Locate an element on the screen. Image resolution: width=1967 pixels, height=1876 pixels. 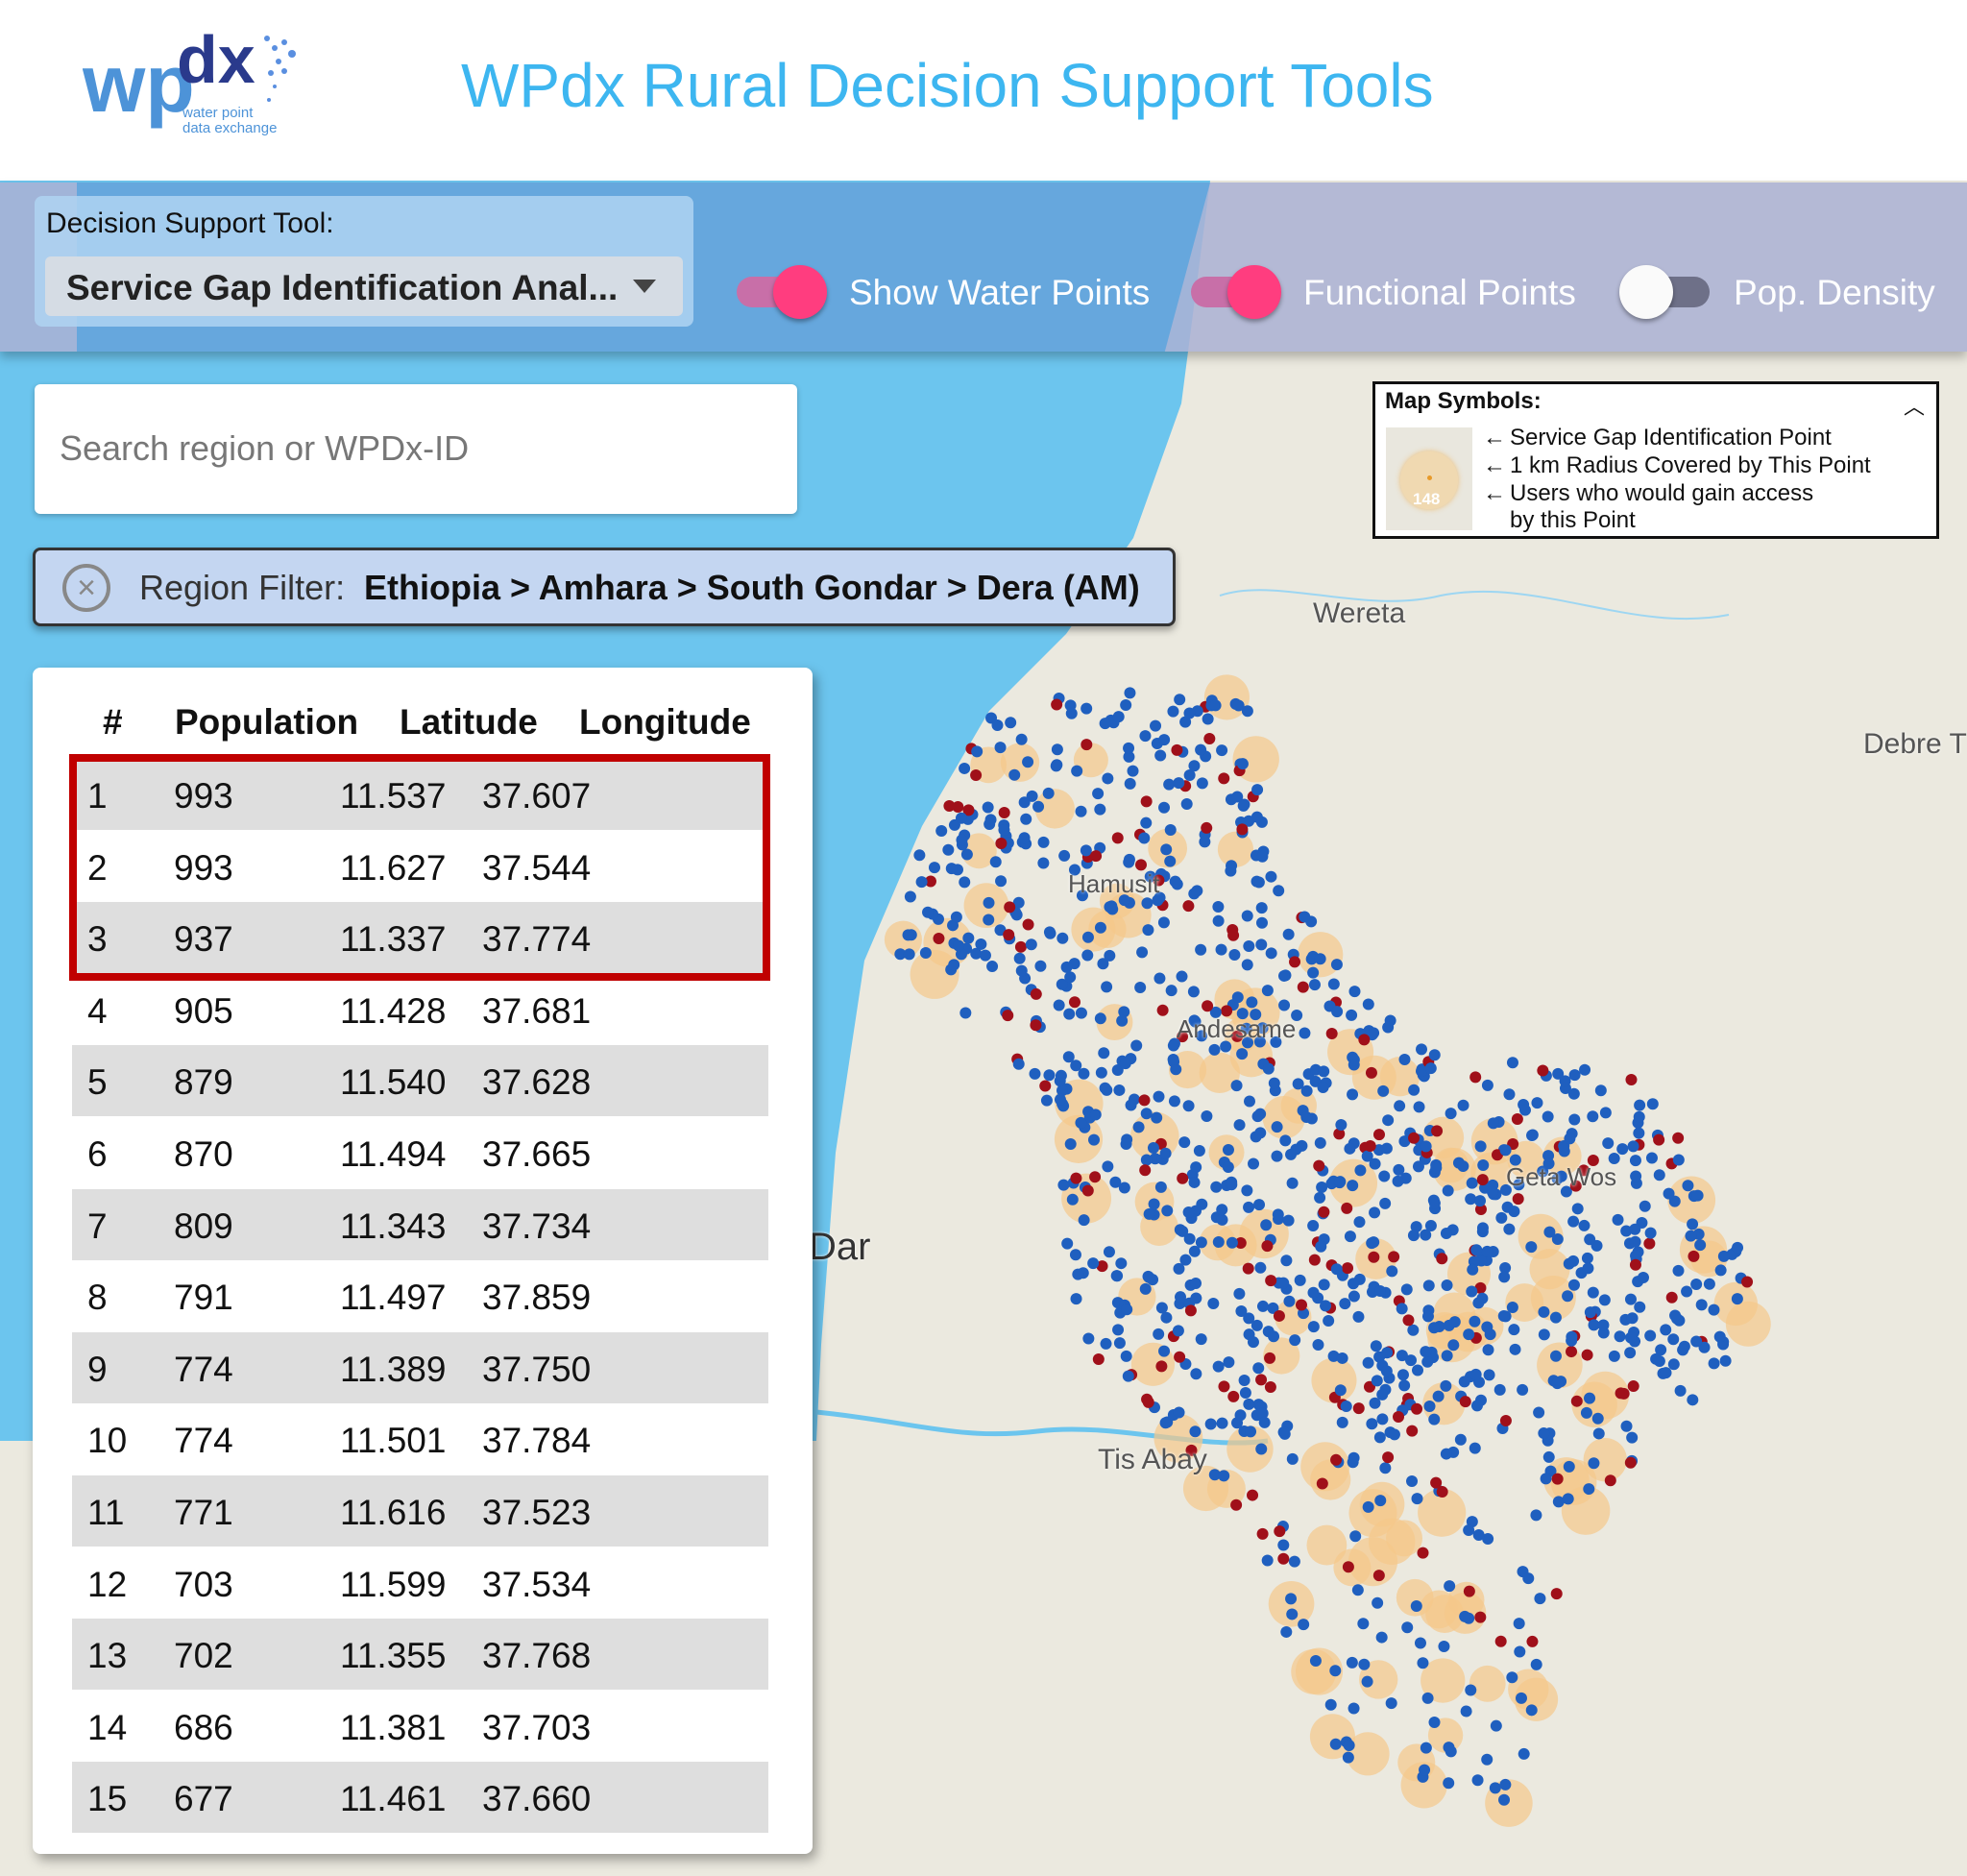
table-row: 5 879 11.540 37.628 is located at coordinates (420, 1081).